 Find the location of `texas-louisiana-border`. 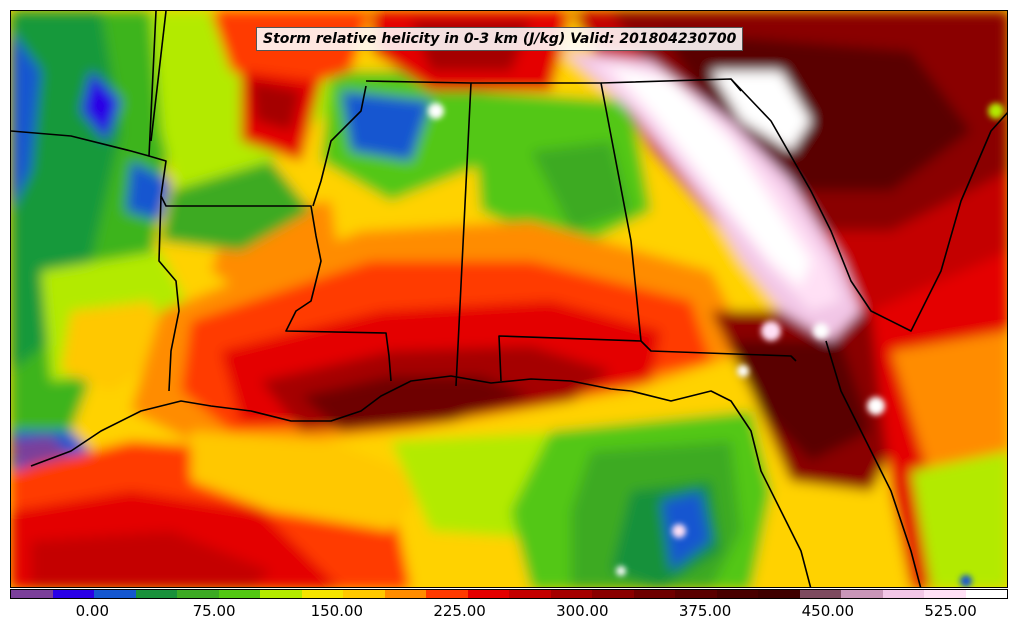

texas-louisiana-border is located at coordinates (169, 293).